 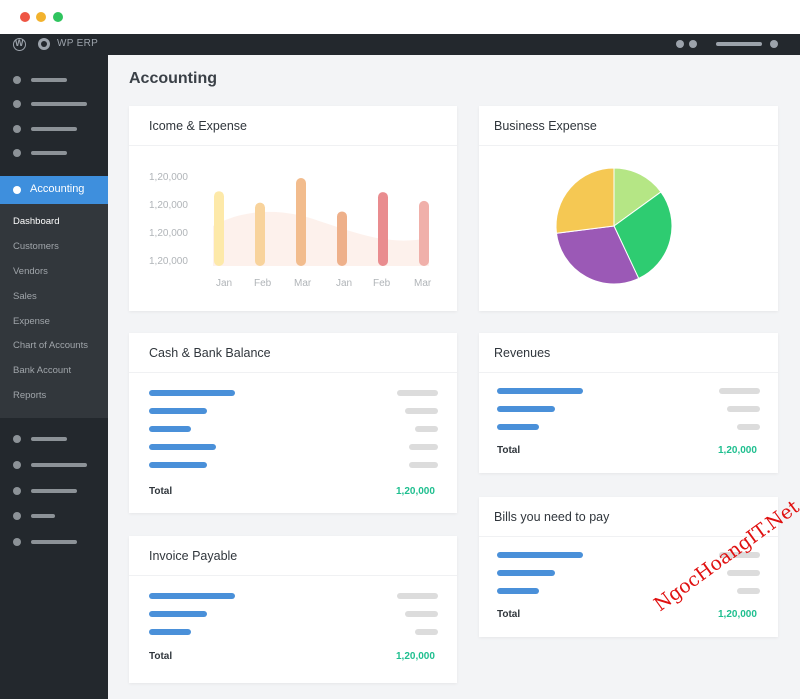 What do you see at coordinates (50, 345) in the screenshot?
I see `submenu-chart-of-accounts: Chart of Accounts` at bounding box center [50, 345].